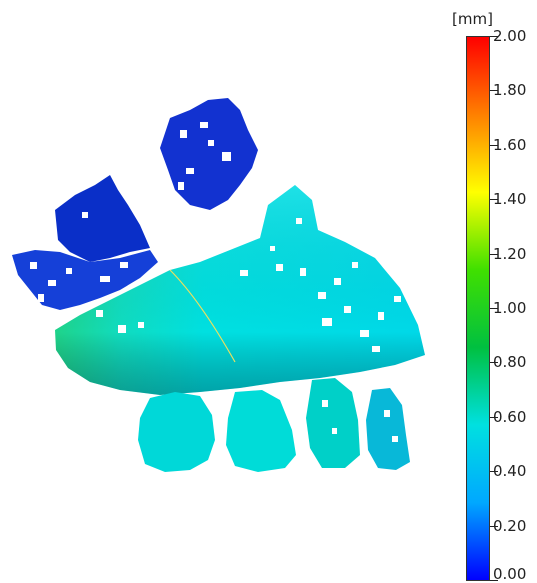 The width and height of the screenshot is (537, 583). What do you see at coordinates (509, 574) in the screenshot?
I see `colorbar-tick-label: 0.00` at bounding box center [509, 574].